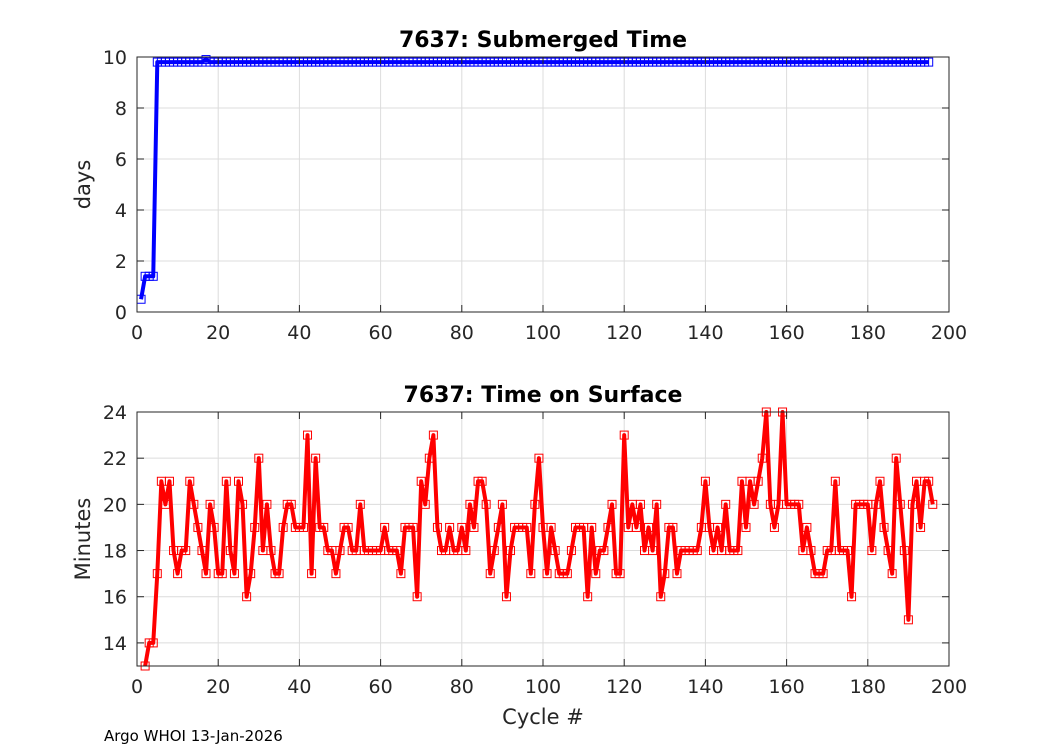 The image size is (1050, 750). What do you see at coordinates (115, 552) in the screenshot?
I see `y-tick-label: 18` at bounding box center [115, 552].